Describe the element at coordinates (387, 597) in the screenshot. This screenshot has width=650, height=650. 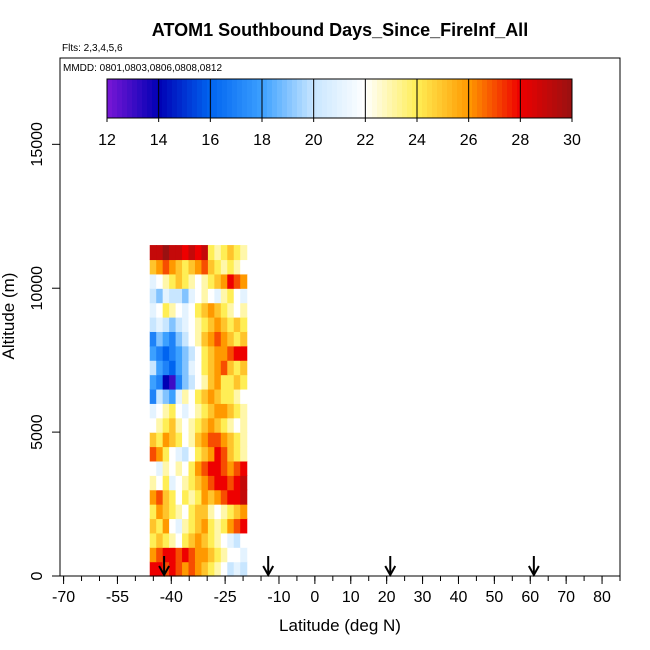
I see `x-tick-label: 20` at that location.